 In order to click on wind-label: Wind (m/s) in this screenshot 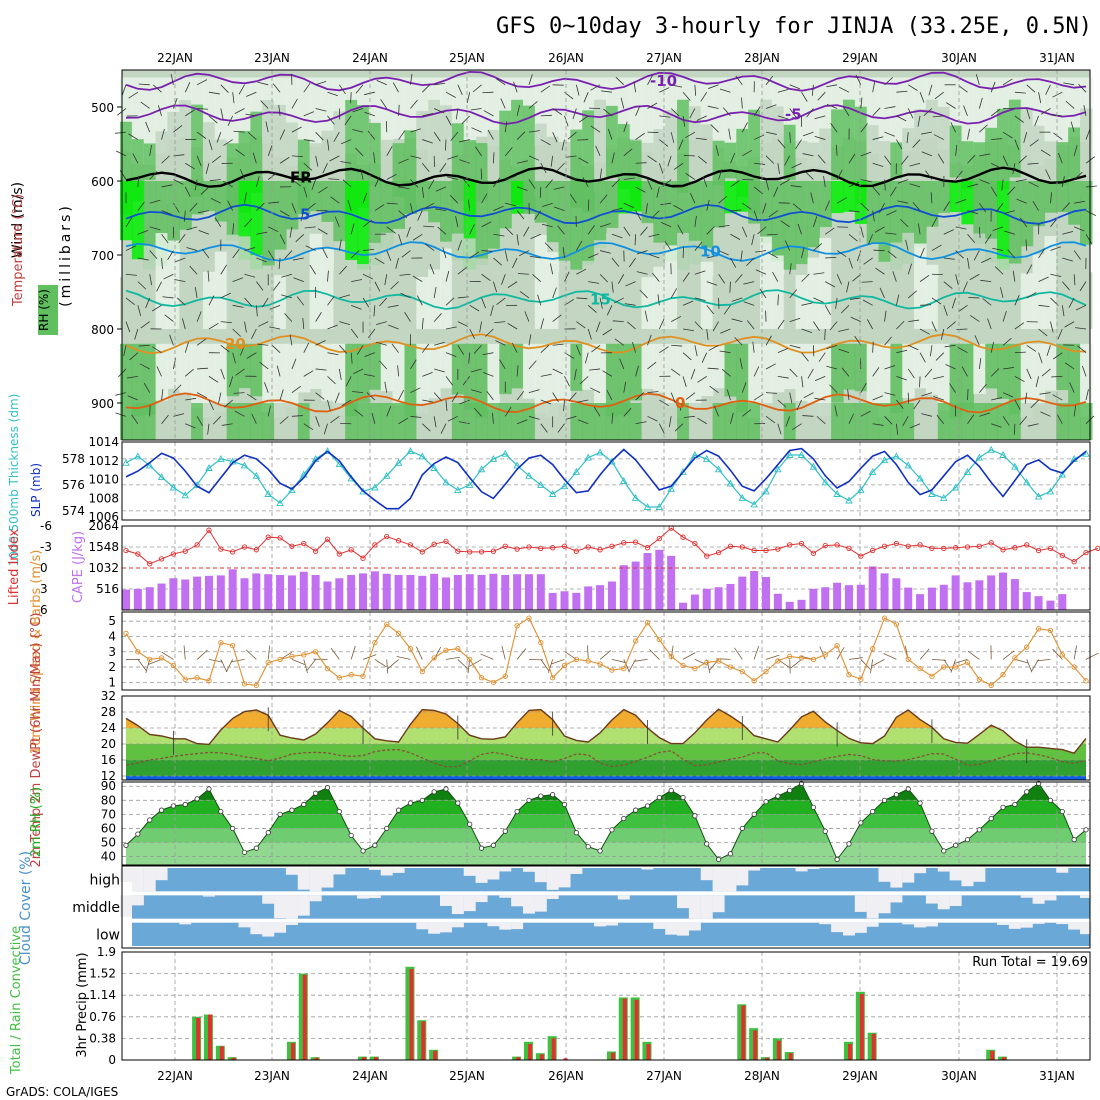, I will do `click(18, 220)`.